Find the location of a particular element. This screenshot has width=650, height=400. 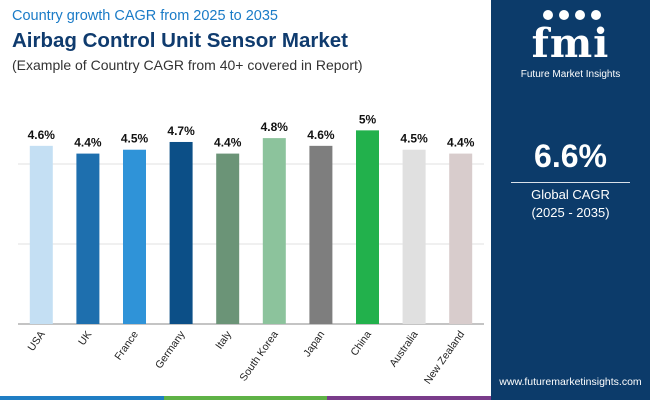

logo-wordmark: fmi is located at coordinates (570, 43).